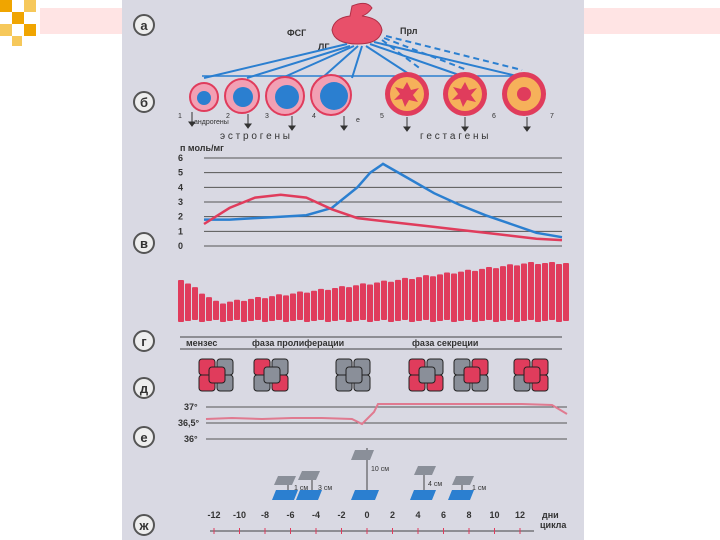  I want to click on chart-ytick-label: 3, so click(180, 202).